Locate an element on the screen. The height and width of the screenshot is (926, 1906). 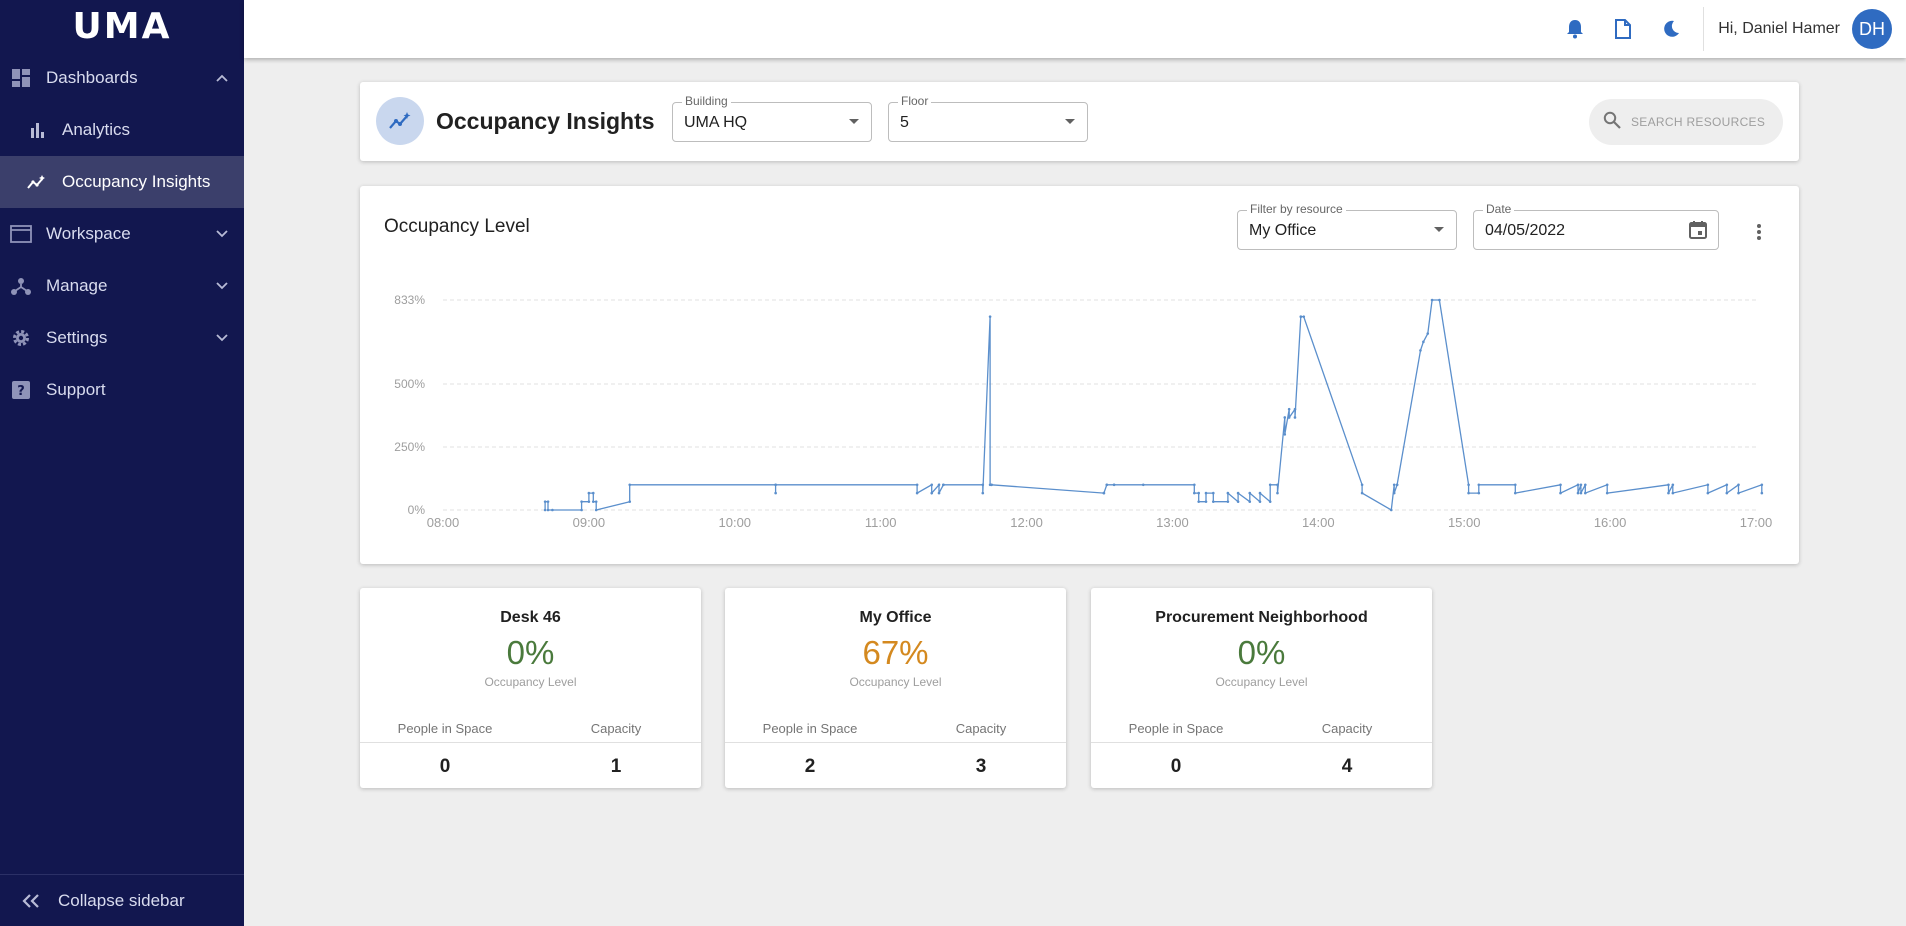
date-field-label: Date is located at coordinates (1499, 209).